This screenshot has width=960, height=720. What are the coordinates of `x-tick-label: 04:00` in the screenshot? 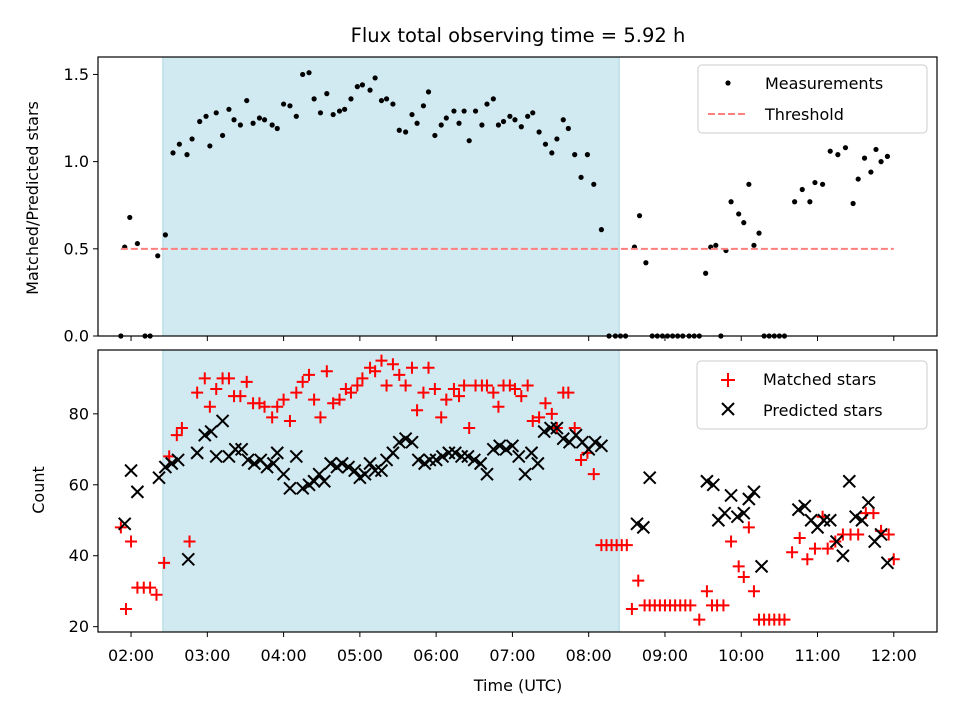 It's located at (284, 655).